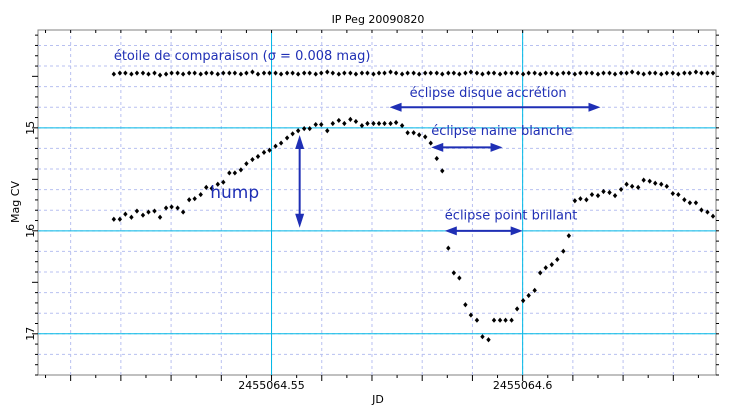  What do you see at coordinates (271, 385) in the screenshot?
I see `x-tick-label: 2455064.55` at bounding box center [271, 385].